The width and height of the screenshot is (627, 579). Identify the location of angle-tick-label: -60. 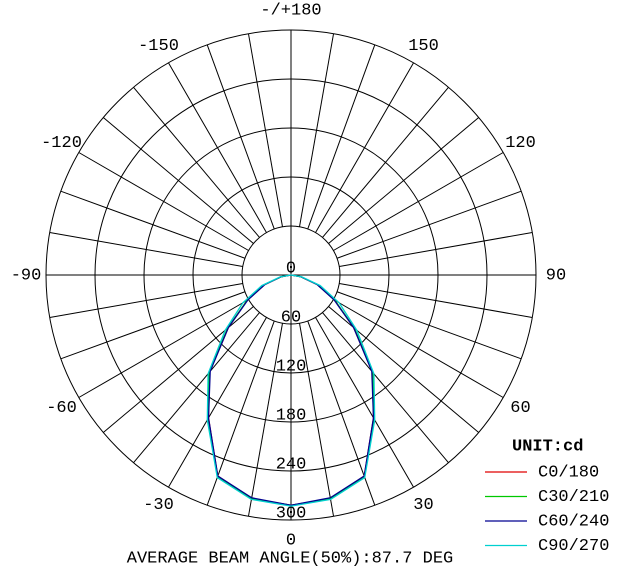
(61, 408).